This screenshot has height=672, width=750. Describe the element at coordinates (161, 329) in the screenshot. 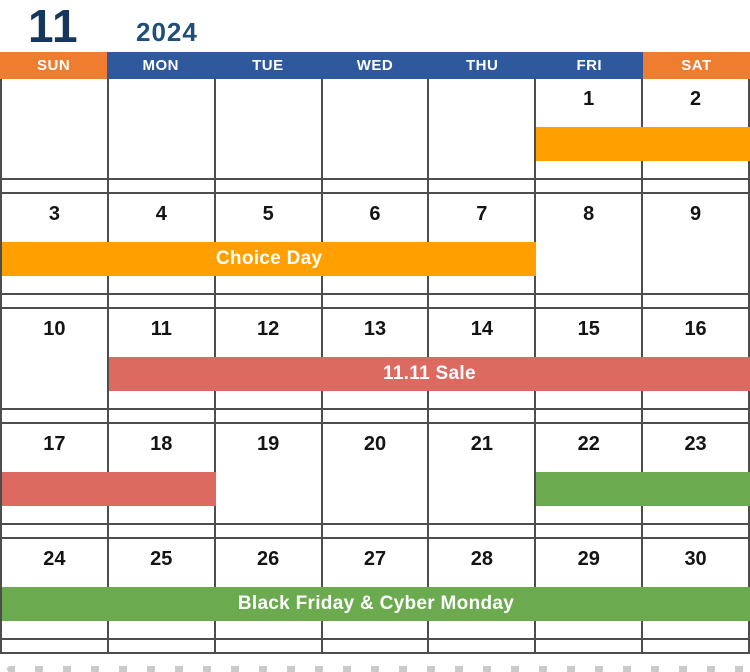

I see `date-number: 11` at that location.